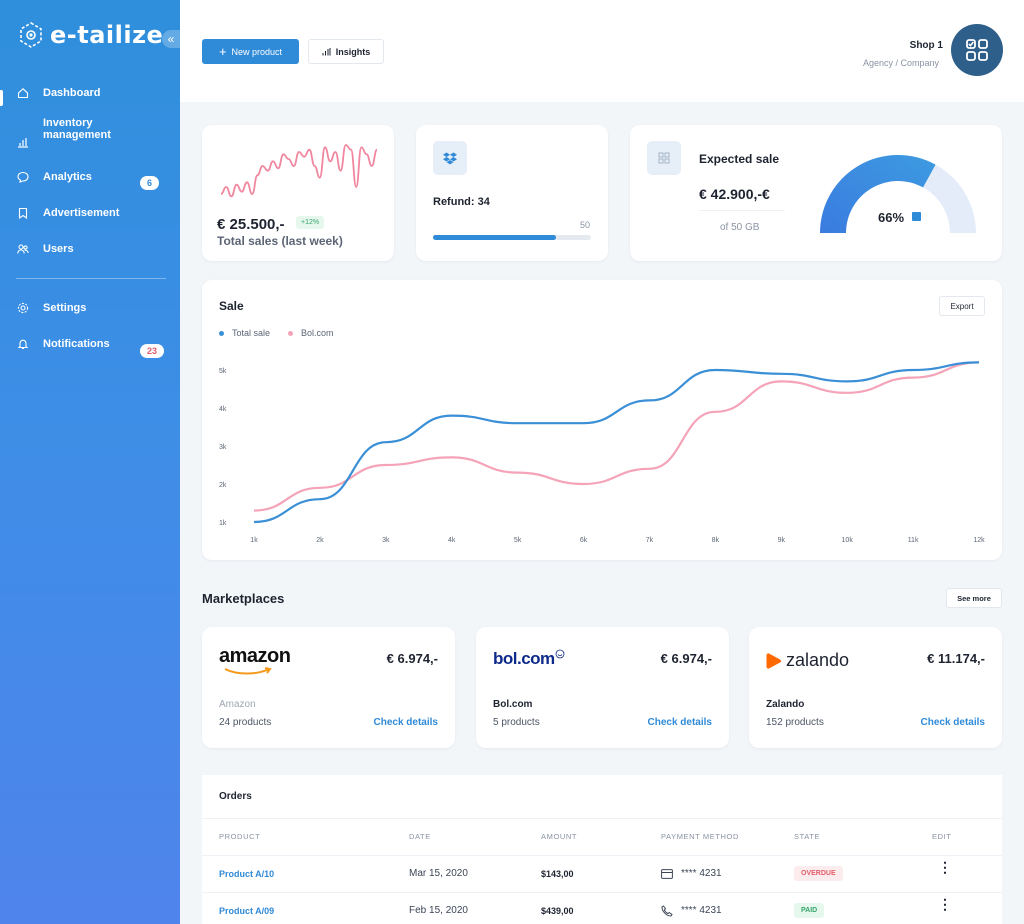  Describe the element at coordinates (91, 278) in the screenshot. I see `sidebar-divider` at that location.